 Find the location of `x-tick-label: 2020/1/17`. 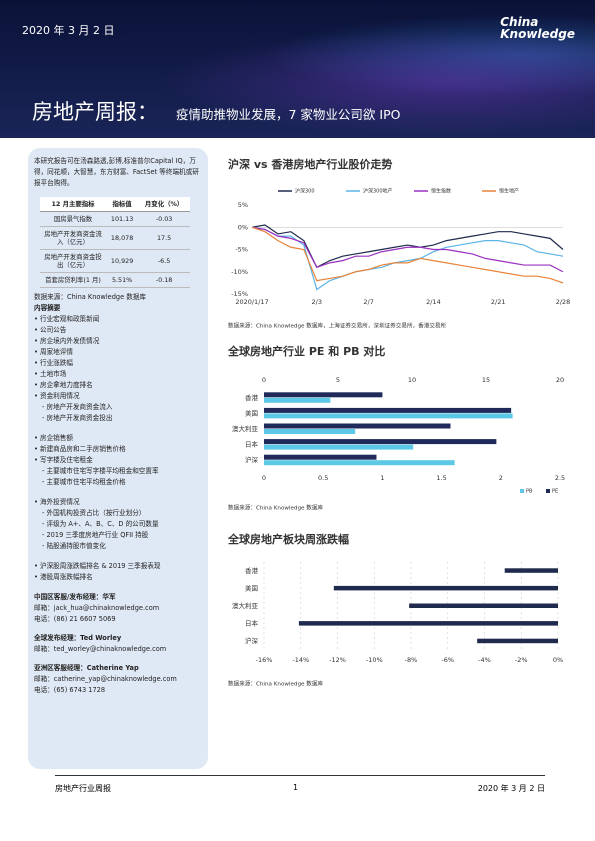

x-tick-label: 2020/1/17 is located at coordinates (251, 302).